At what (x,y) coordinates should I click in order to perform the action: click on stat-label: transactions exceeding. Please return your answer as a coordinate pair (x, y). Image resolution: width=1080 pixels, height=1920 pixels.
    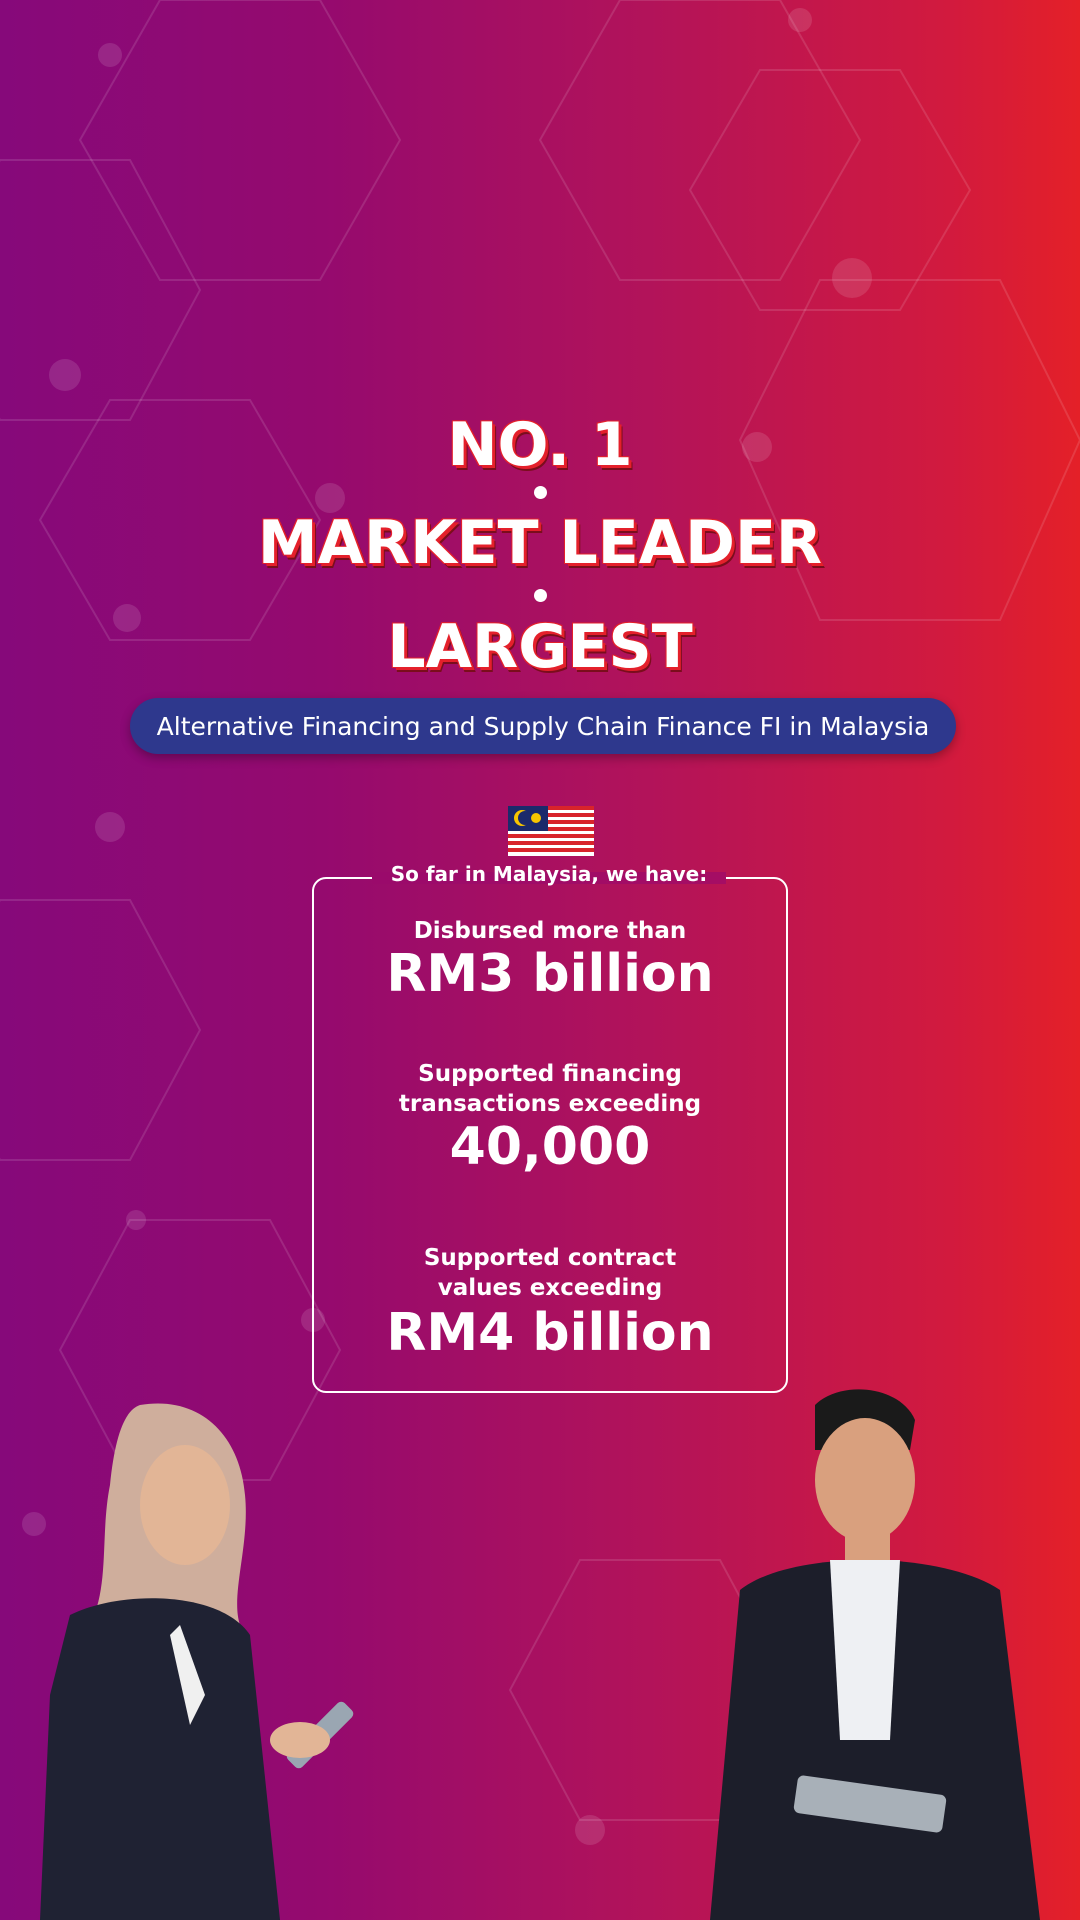
    Looking at the image, I should click on (550, 1104).